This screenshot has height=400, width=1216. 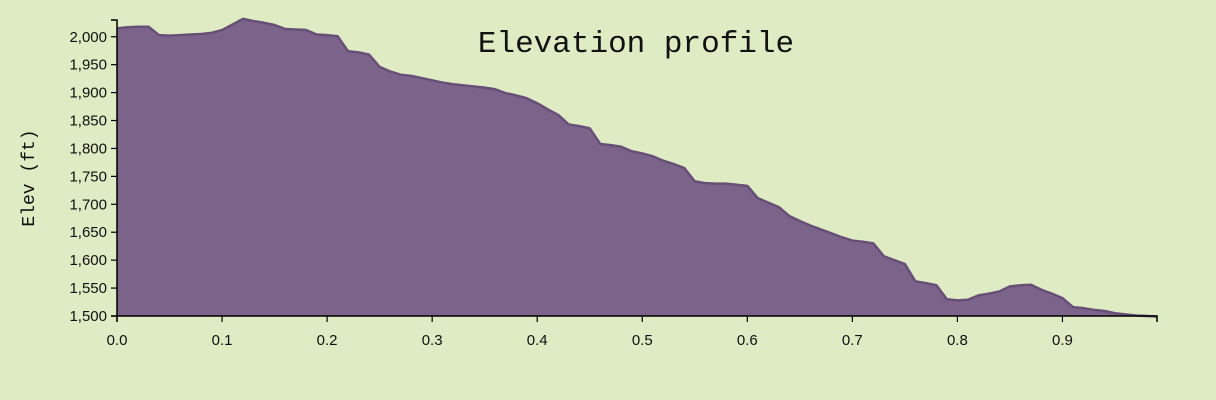 What do you see at coordinates (88, 288) in the screenshot?
I see `y-tick-label: 1,550` at bounding box center [88, 288].